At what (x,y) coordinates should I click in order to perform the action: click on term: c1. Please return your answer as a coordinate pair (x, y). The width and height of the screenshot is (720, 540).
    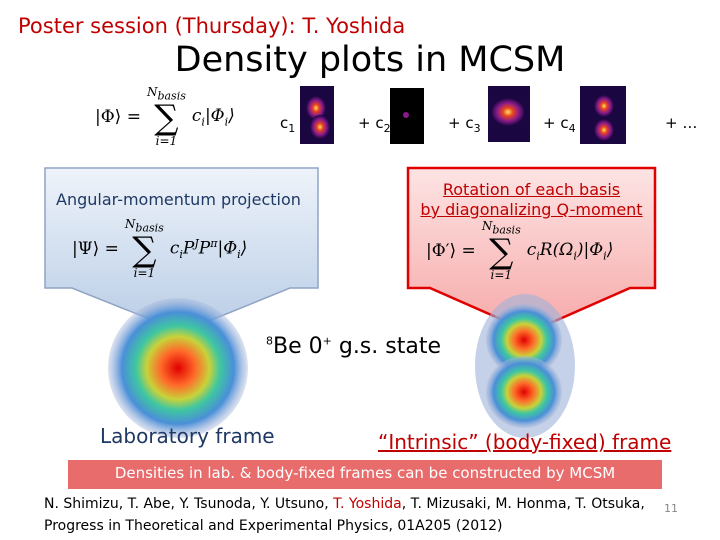
    Looking at the image, I should click on (287, 124).